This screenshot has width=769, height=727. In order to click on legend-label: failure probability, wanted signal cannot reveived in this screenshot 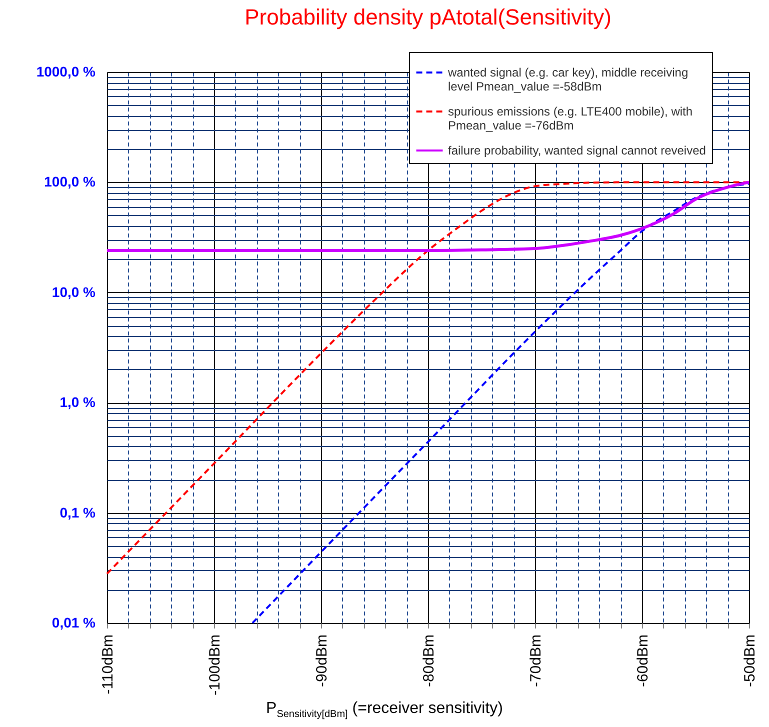, I will do `click(577, 151)`.